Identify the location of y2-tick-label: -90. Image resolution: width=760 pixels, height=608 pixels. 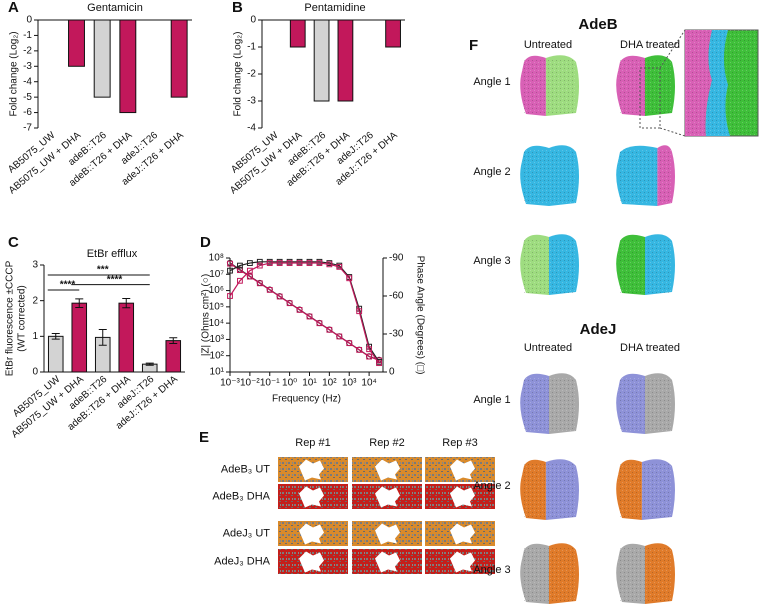
(396, 258).